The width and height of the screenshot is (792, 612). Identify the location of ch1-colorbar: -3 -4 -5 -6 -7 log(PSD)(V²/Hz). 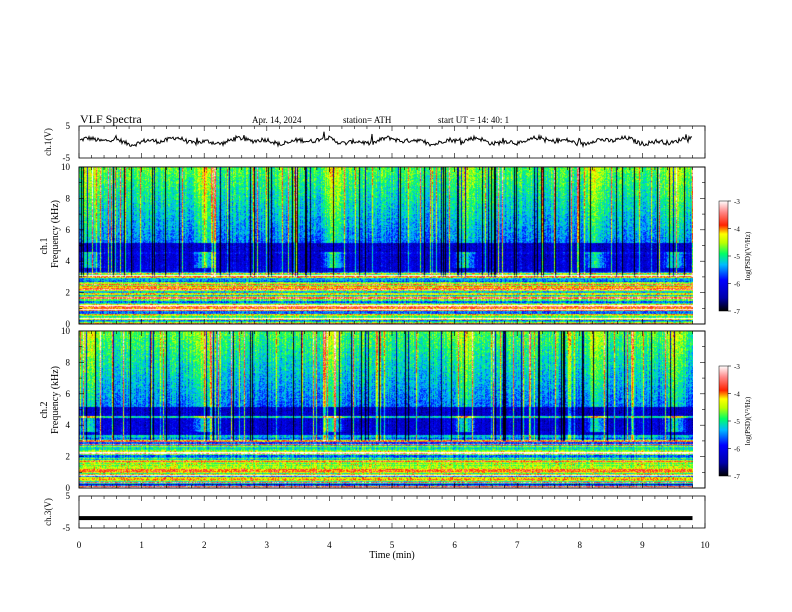
(735, 257).